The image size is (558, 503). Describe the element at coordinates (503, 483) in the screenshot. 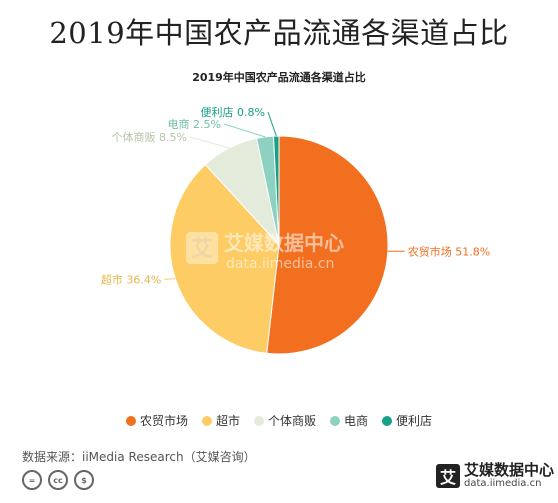

I see `brand-url: data.iimedia.cn` at that location.